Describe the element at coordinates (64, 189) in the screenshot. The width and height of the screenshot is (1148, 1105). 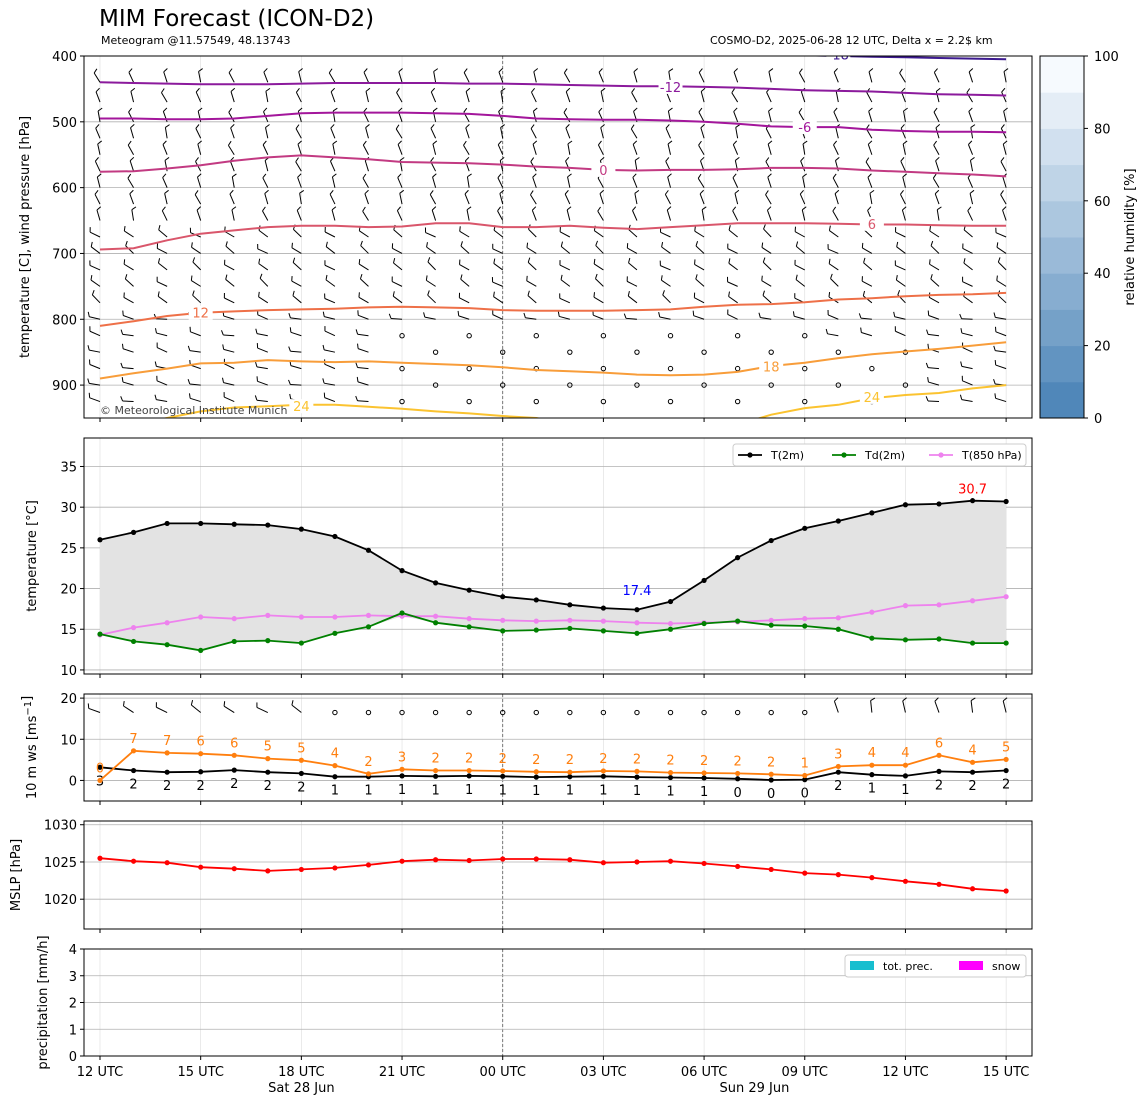
I see `y-tick-label: 600` at that location.